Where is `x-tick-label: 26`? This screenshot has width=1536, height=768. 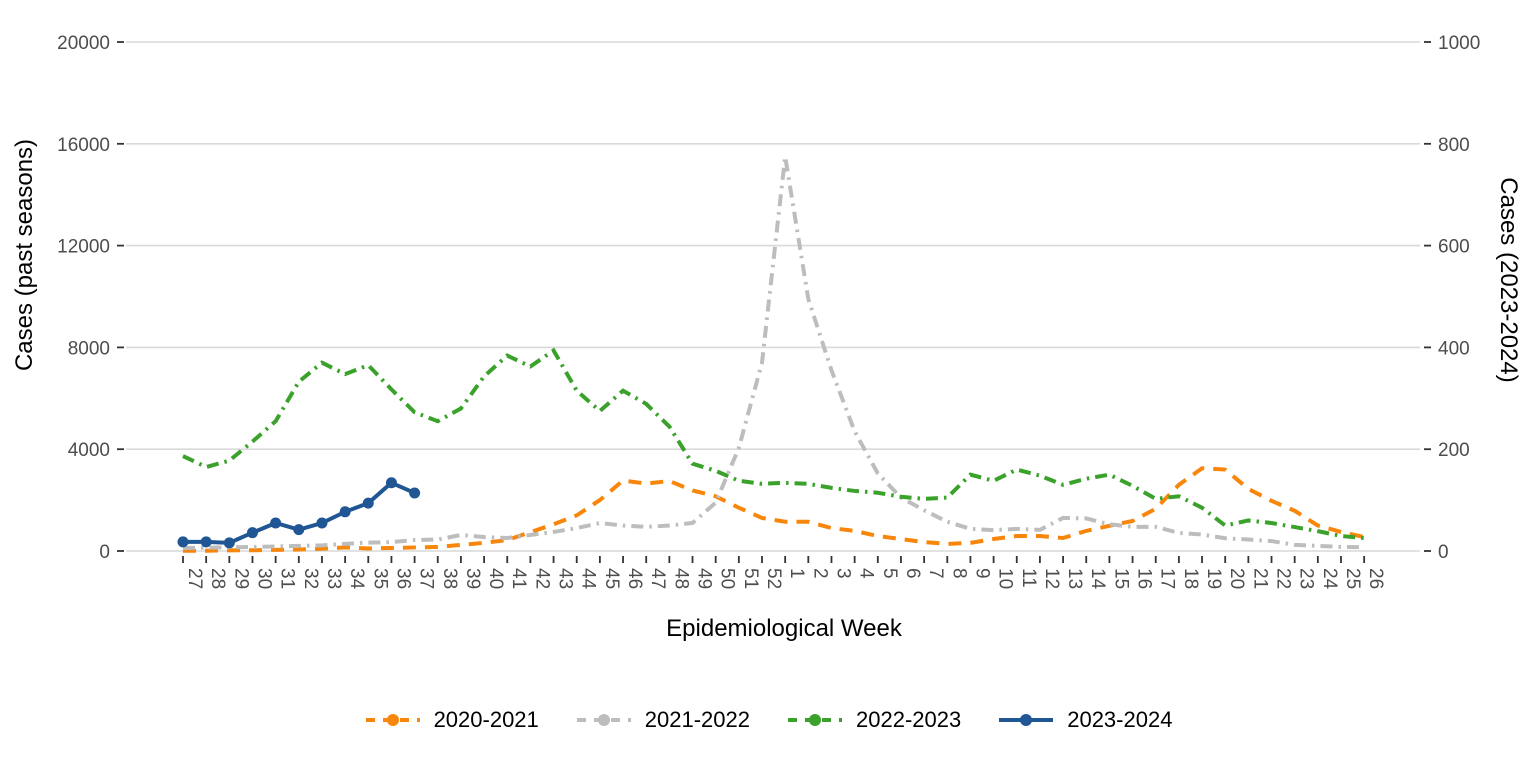
x-tick-label: 26 is located at coordinates (1375, 578).